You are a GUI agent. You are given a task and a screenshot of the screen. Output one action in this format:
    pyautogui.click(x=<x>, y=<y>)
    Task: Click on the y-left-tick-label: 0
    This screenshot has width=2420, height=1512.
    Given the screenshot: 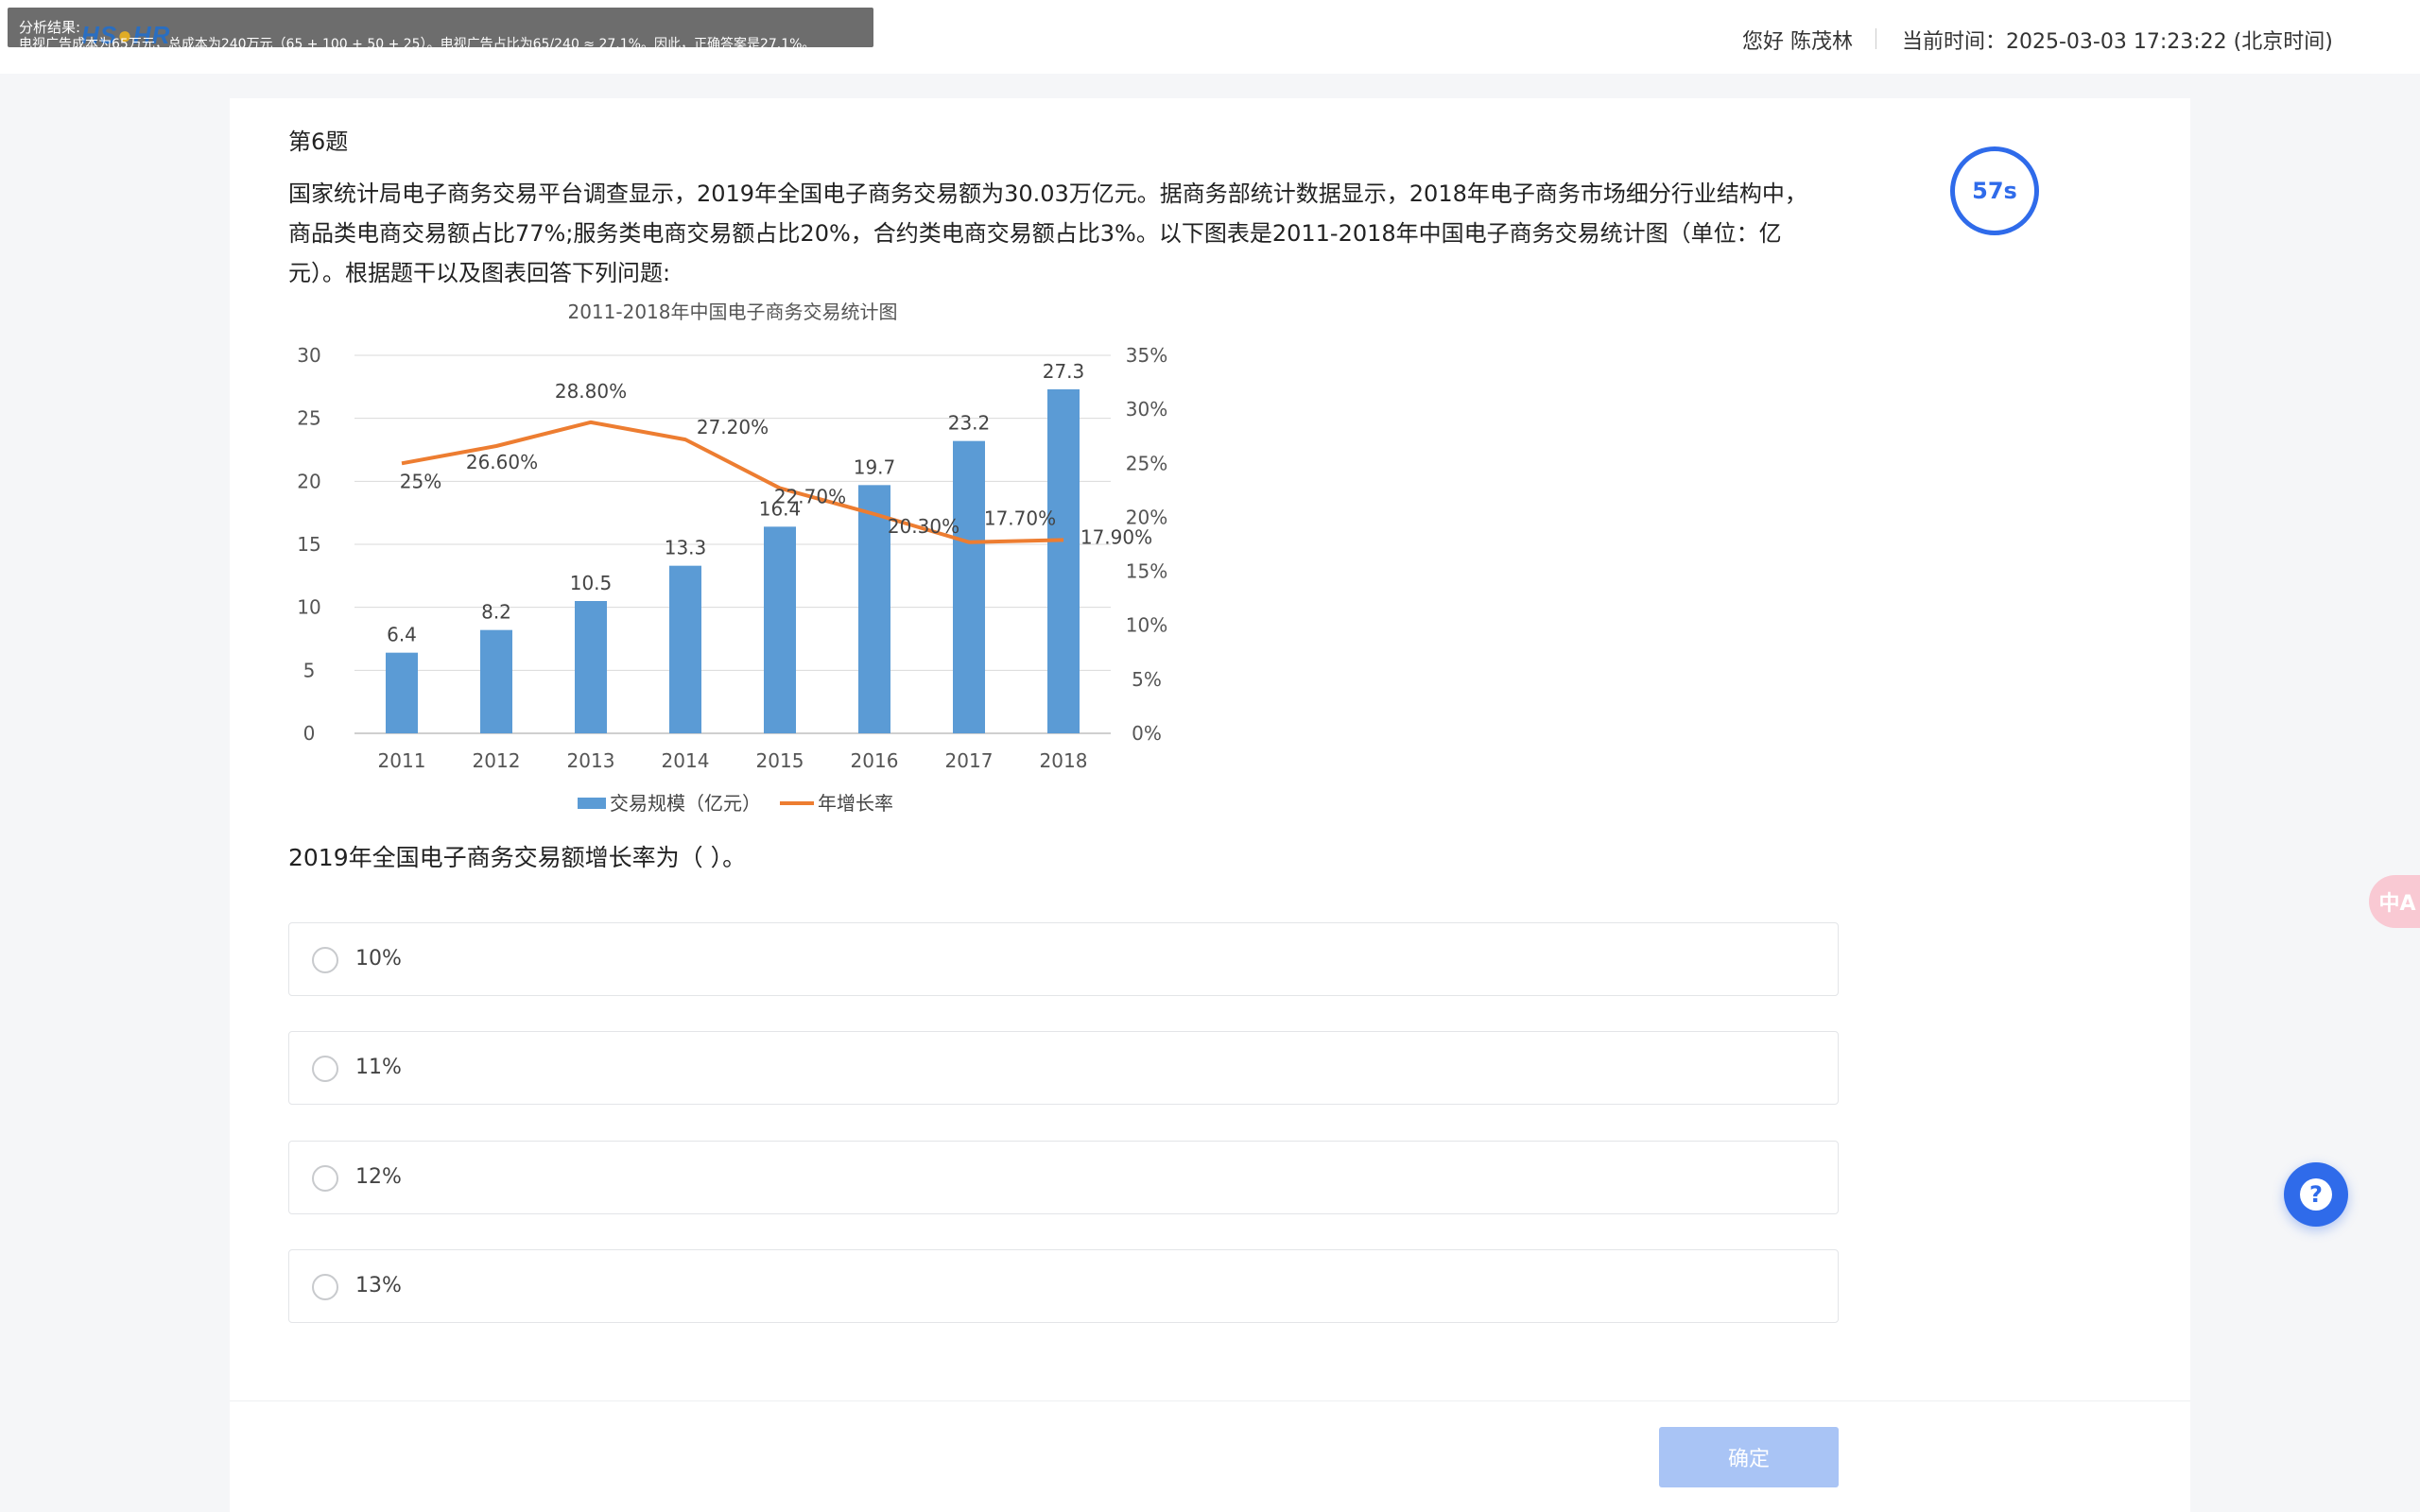 What is the action you would take?
    pyautogui.click(x=309, y=733)
    